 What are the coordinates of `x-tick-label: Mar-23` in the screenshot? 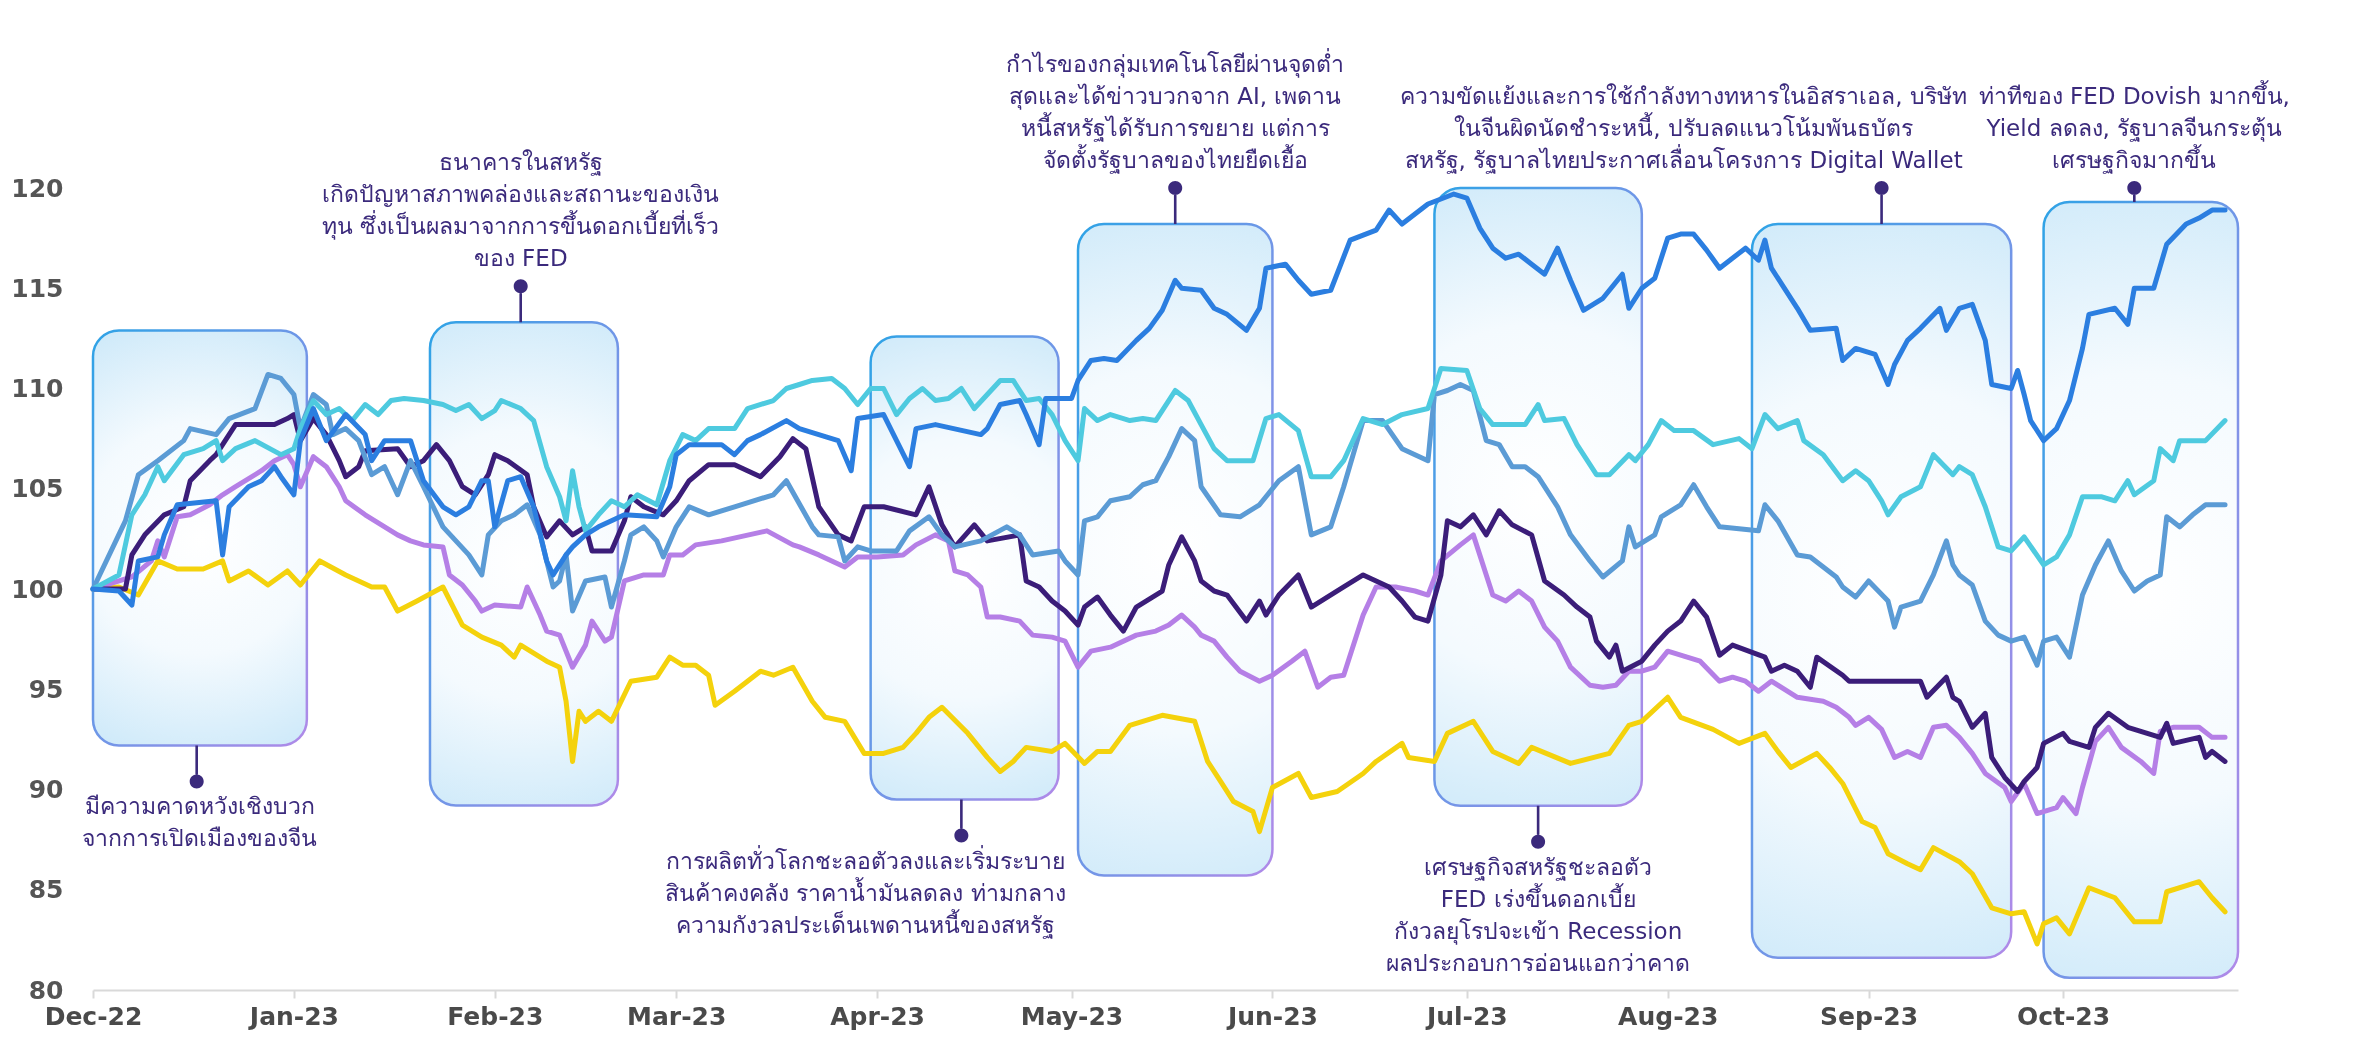 It's located at (677, 1016).